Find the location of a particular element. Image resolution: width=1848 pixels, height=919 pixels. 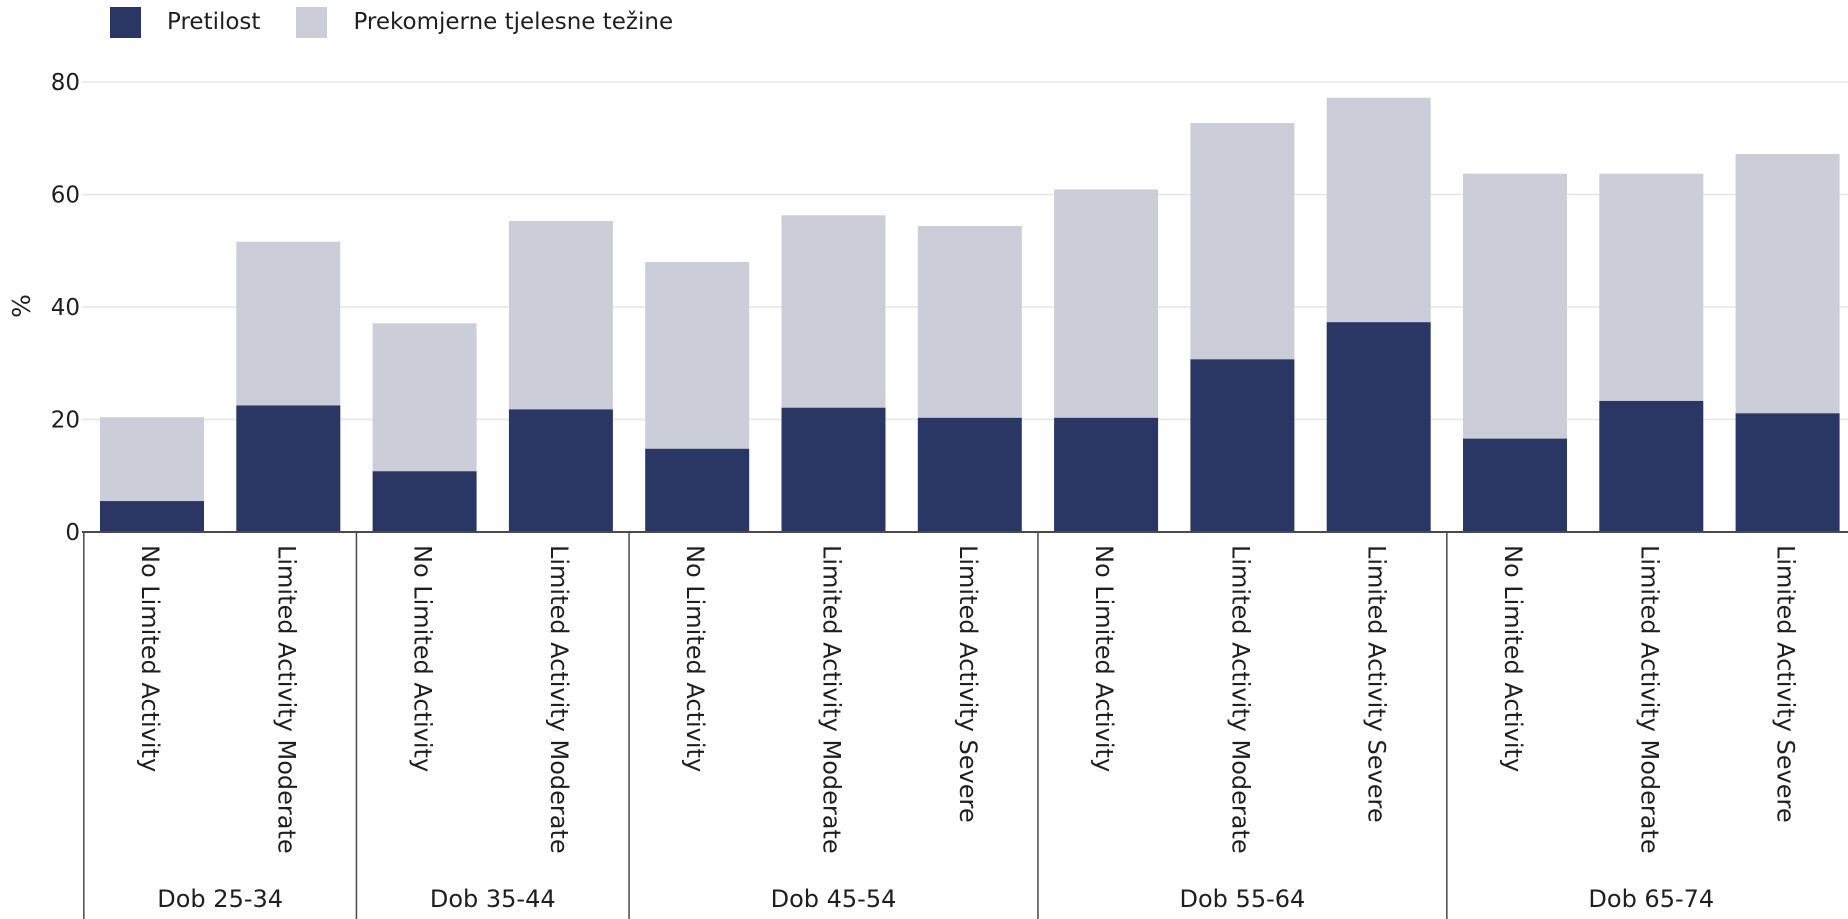

legend-item-overweight: Prekomjerne tjelesne težine is located at coordinates (485, 22).